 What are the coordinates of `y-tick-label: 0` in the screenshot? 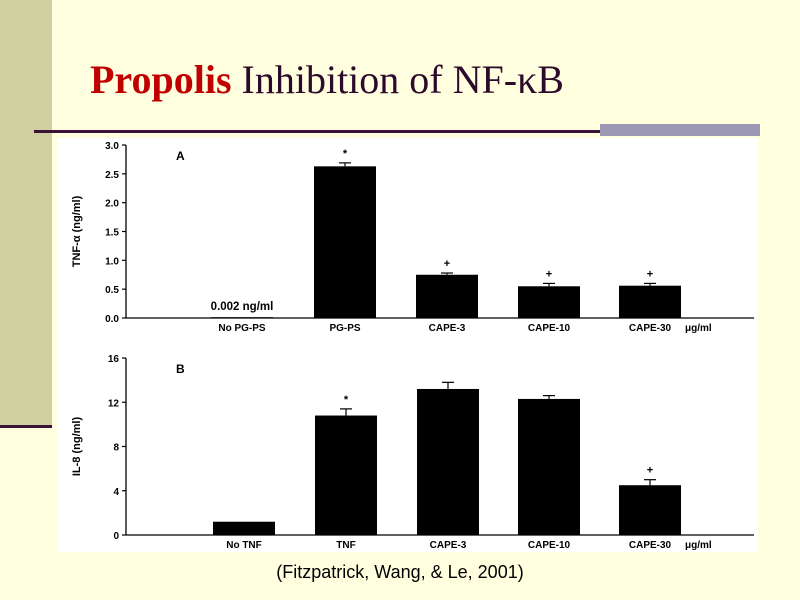 It's located at (116, 536).